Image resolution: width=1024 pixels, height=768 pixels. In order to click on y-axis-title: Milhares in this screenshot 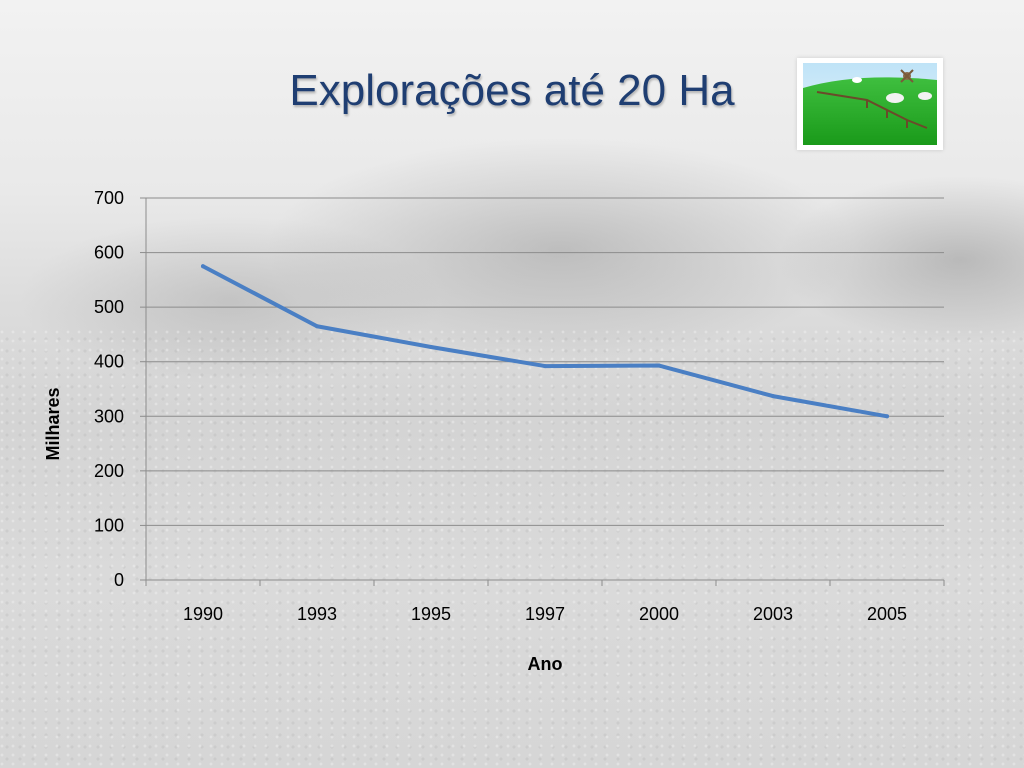, I will do `click(53, 423)`.